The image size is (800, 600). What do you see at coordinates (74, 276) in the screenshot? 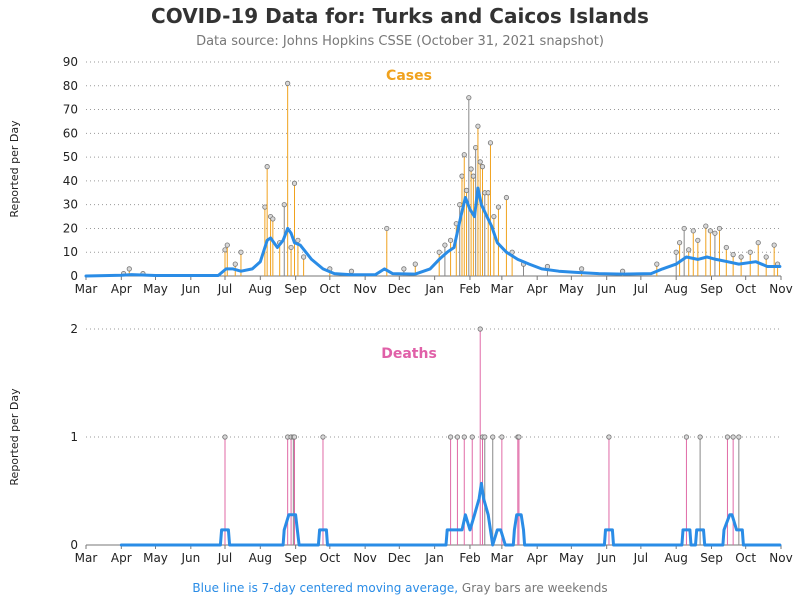
I see `y-tick-label: 0` at bounding box center [74, 276].